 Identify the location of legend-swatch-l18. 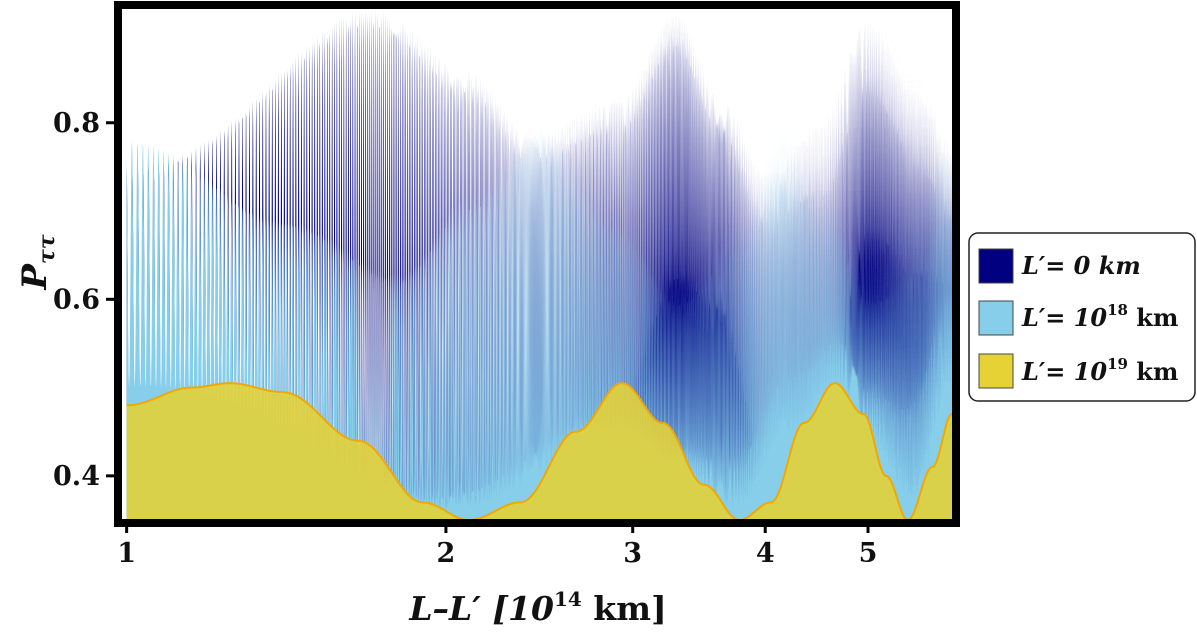
(996, 318).